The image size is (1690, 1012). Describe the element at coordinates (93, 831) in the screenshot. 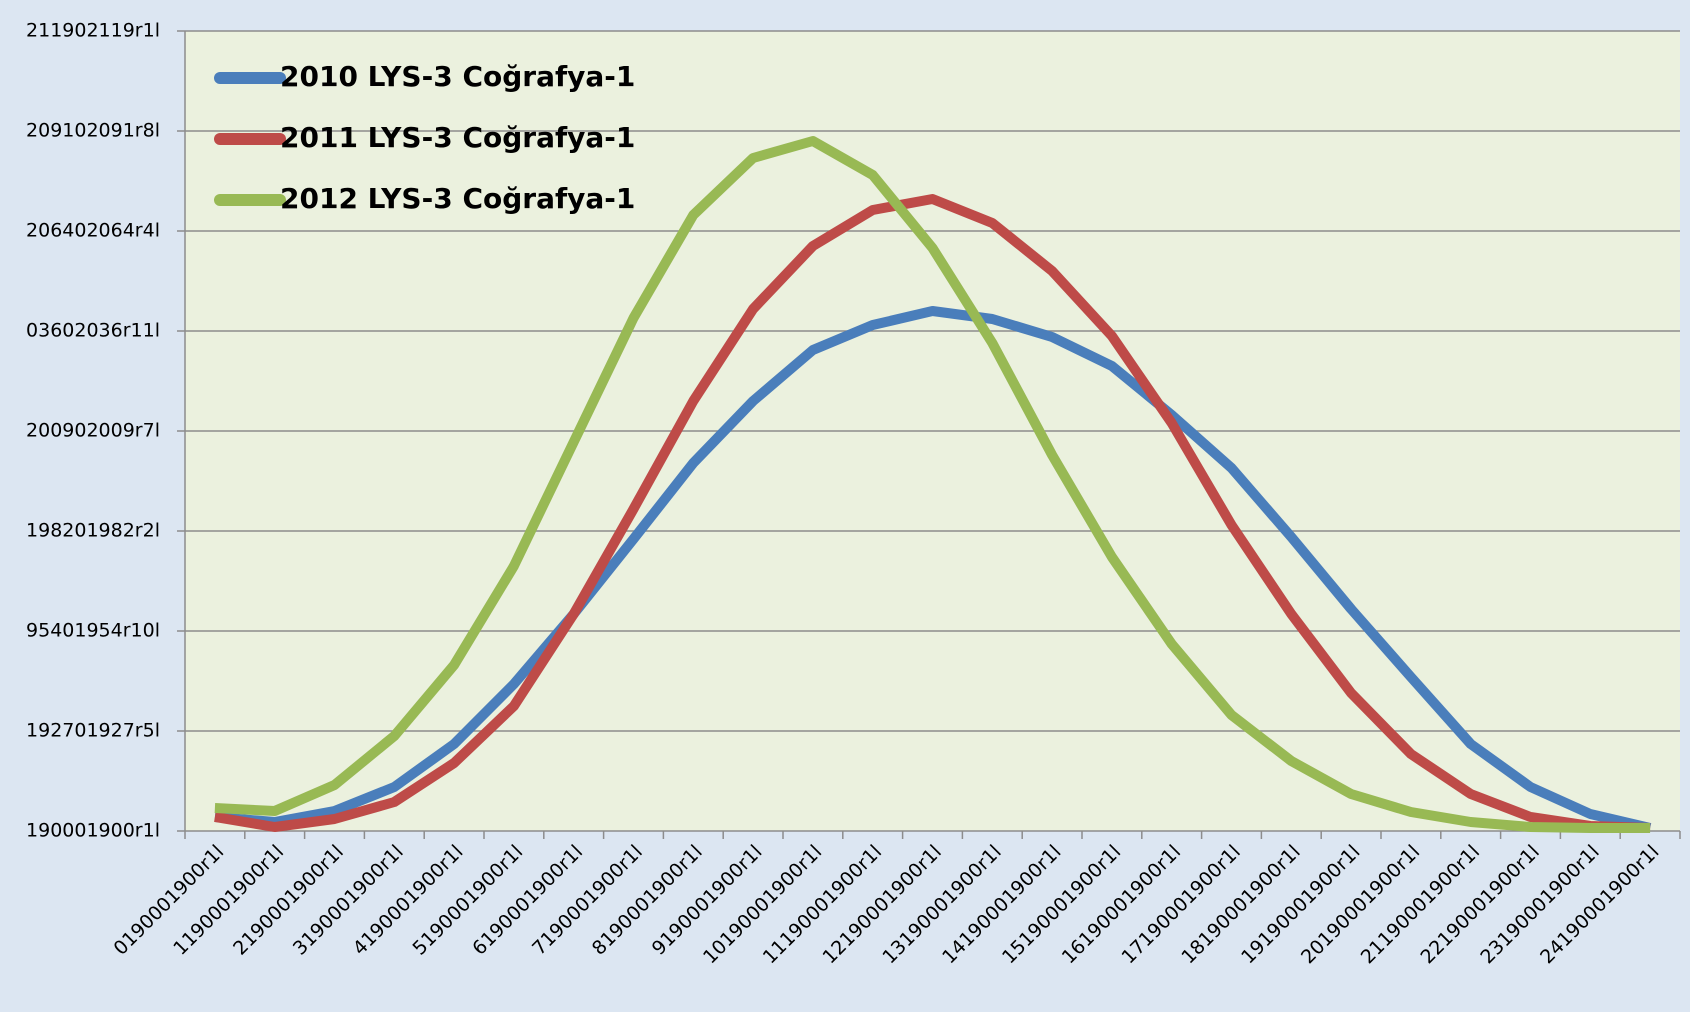

I see `y-tick-label: 190001900r1l` at that location.